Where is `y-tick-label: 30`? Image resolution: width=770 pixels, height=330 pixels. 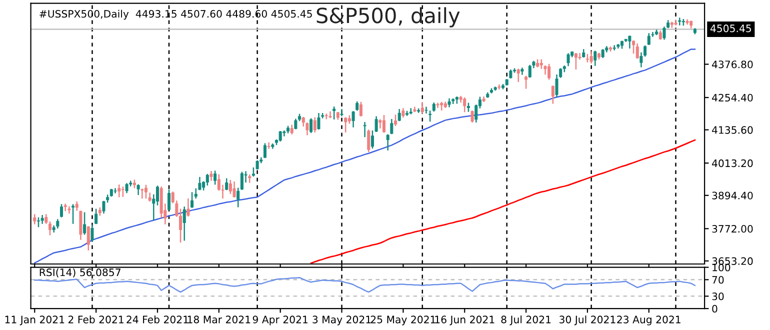
y-tick-label: 30 is located at coordinates (718, 296).